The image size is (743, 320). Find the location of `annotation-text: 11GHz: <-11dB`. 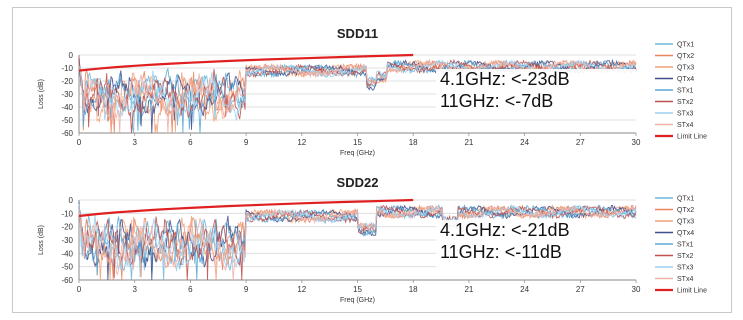

annotation-text: 11GHz: <-11dB is located at coordinates (501, 252).